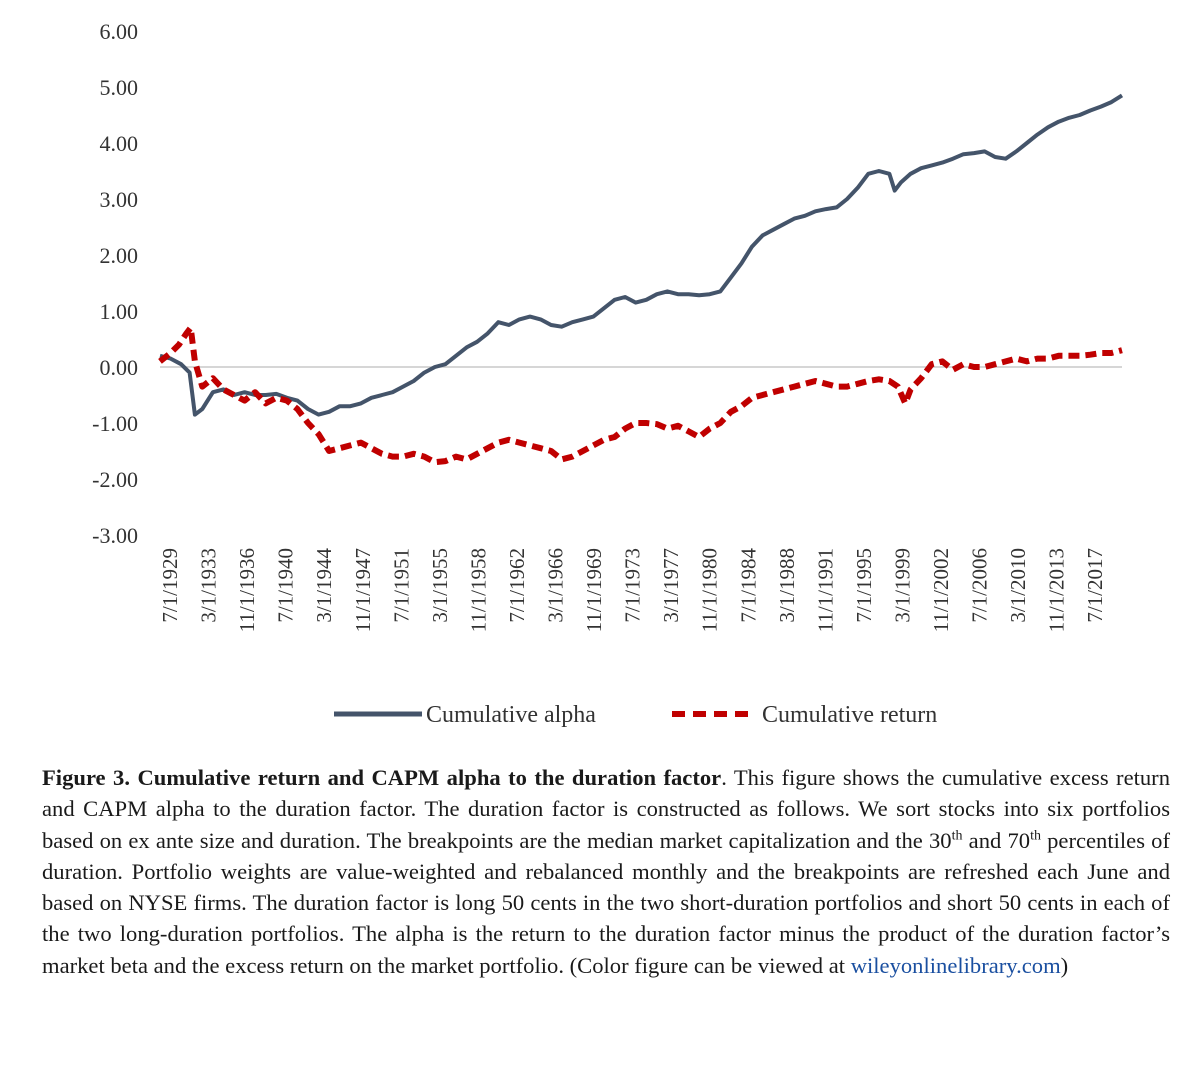 The image size is (1200, 1080). What do you see at coordinates (119, 367) in the screenshot?
I see `y-tick-label: 0.00` at bounding box center [119, 367].